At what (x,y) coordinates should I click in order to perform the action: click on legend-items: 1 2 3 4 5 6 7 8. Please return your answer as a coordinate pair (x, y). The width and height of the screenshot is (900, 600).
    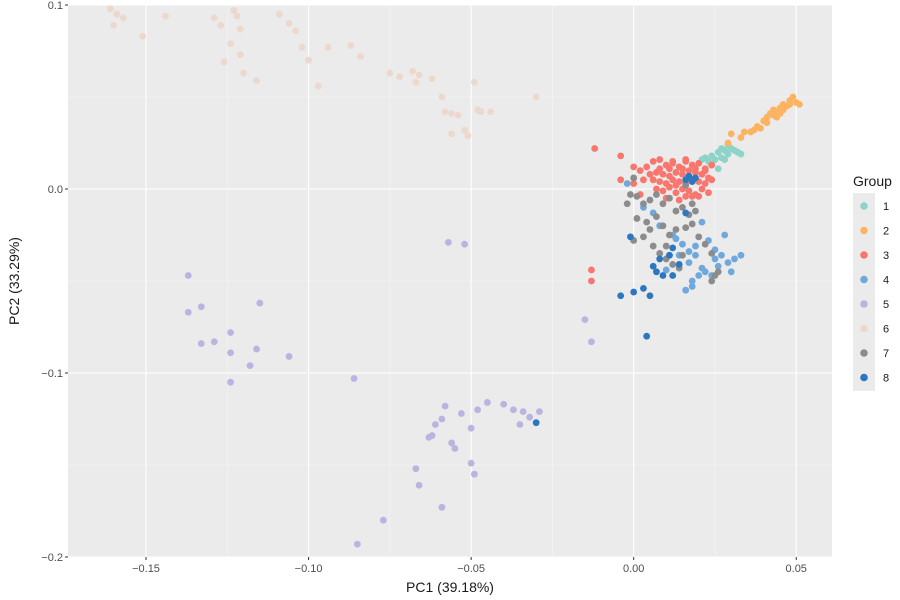
    Looking at the image, I should click on (874, 293).